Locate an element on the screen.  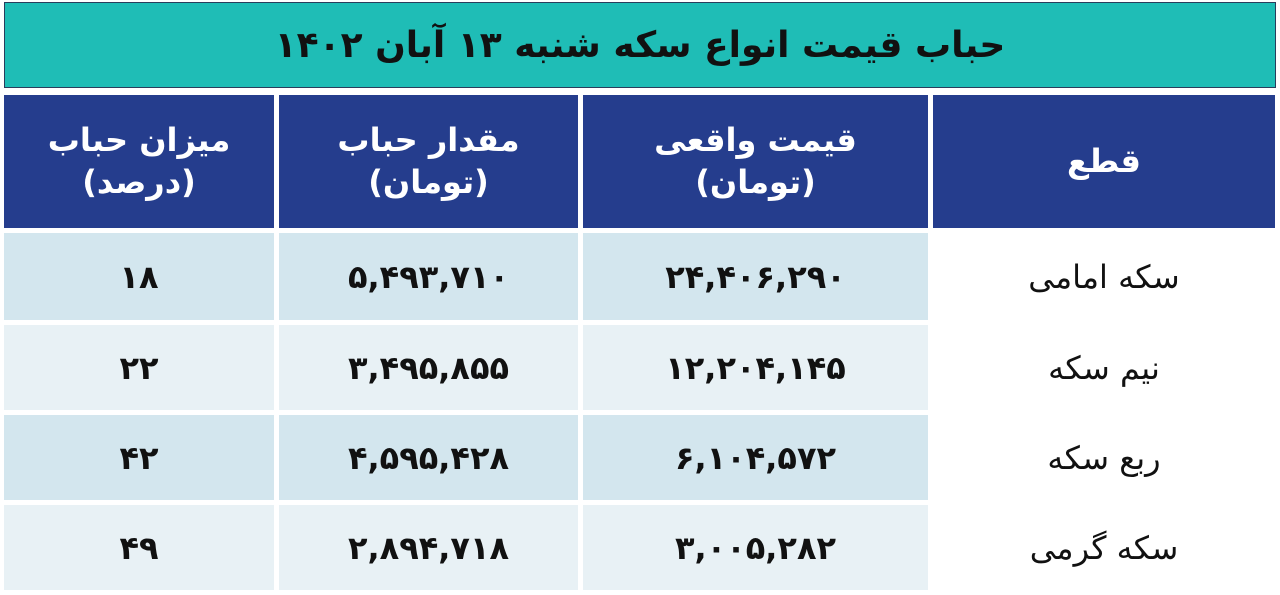
header-unit: (درصد) is located at coordinates (139, 181).